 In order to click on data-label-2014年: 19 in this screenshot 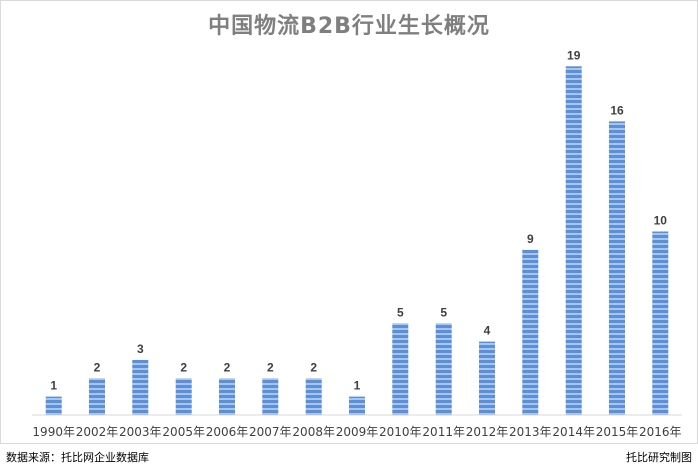, I will do `click(574, 55)`.